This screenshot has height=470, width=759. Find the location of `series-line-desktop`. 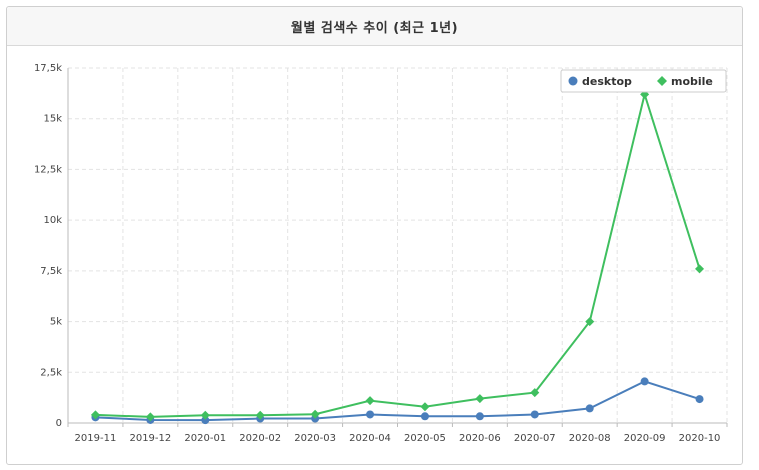

series-line-desktop is located at coordinates (397, 401).